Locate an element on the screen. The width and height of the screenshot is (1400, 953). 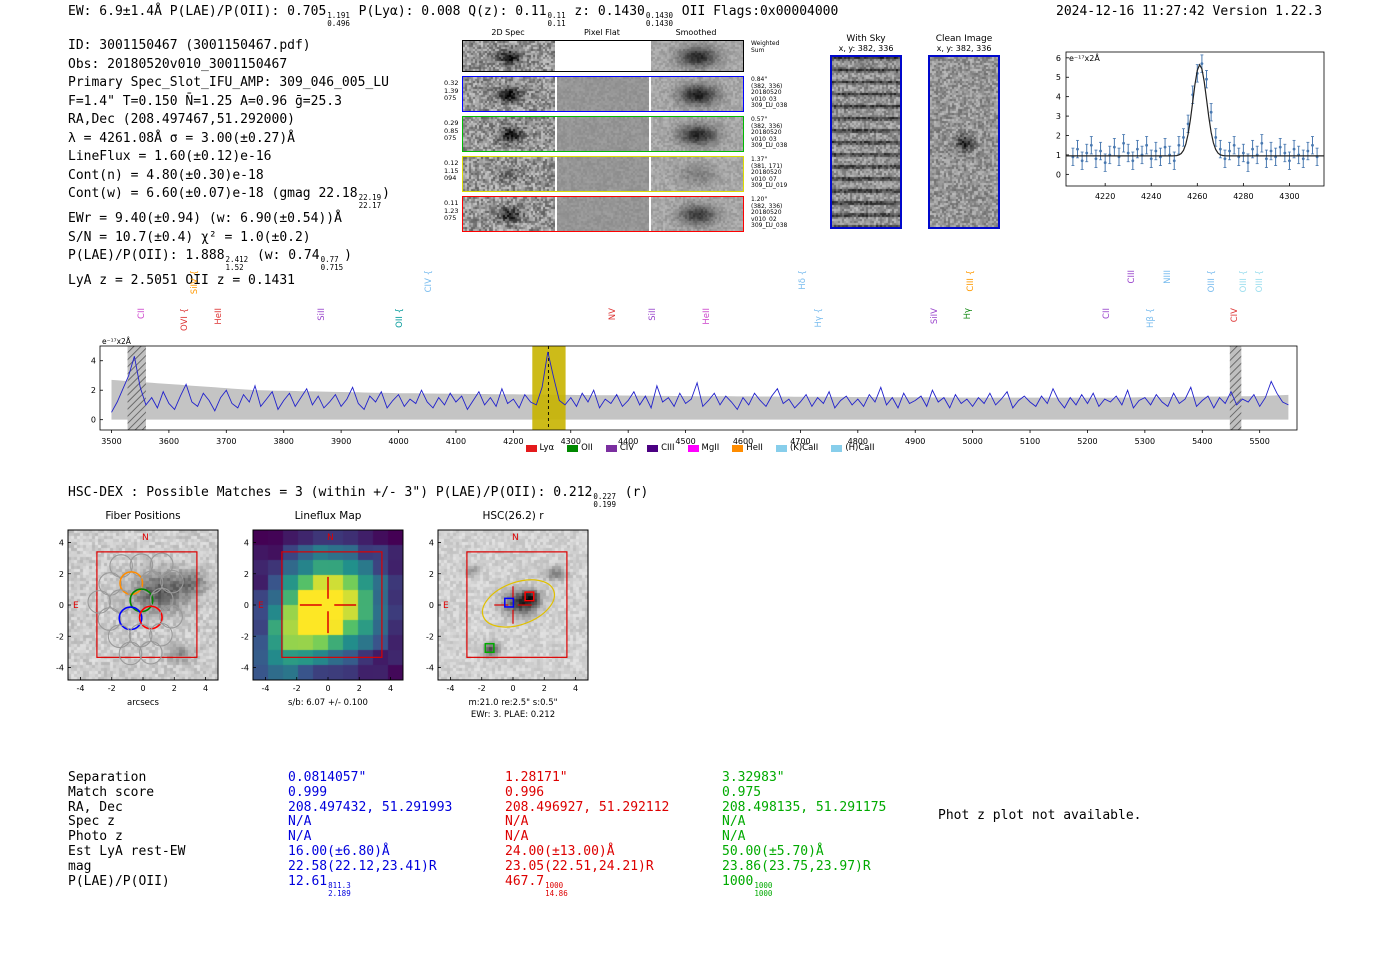
x-tick-label: -4 is located at coordinates (81, 688).